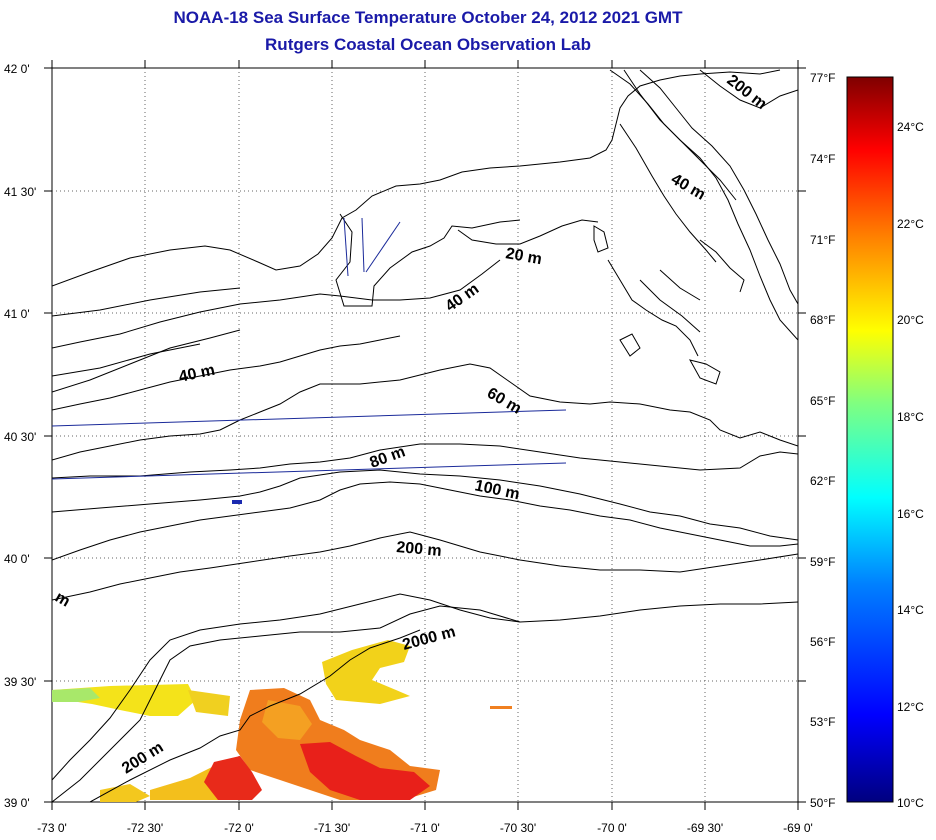 The image size is (936, 840). Describe the element at coordinates (17, 69) in the screenshot. I see `lat-label: 42 0'` at that location.